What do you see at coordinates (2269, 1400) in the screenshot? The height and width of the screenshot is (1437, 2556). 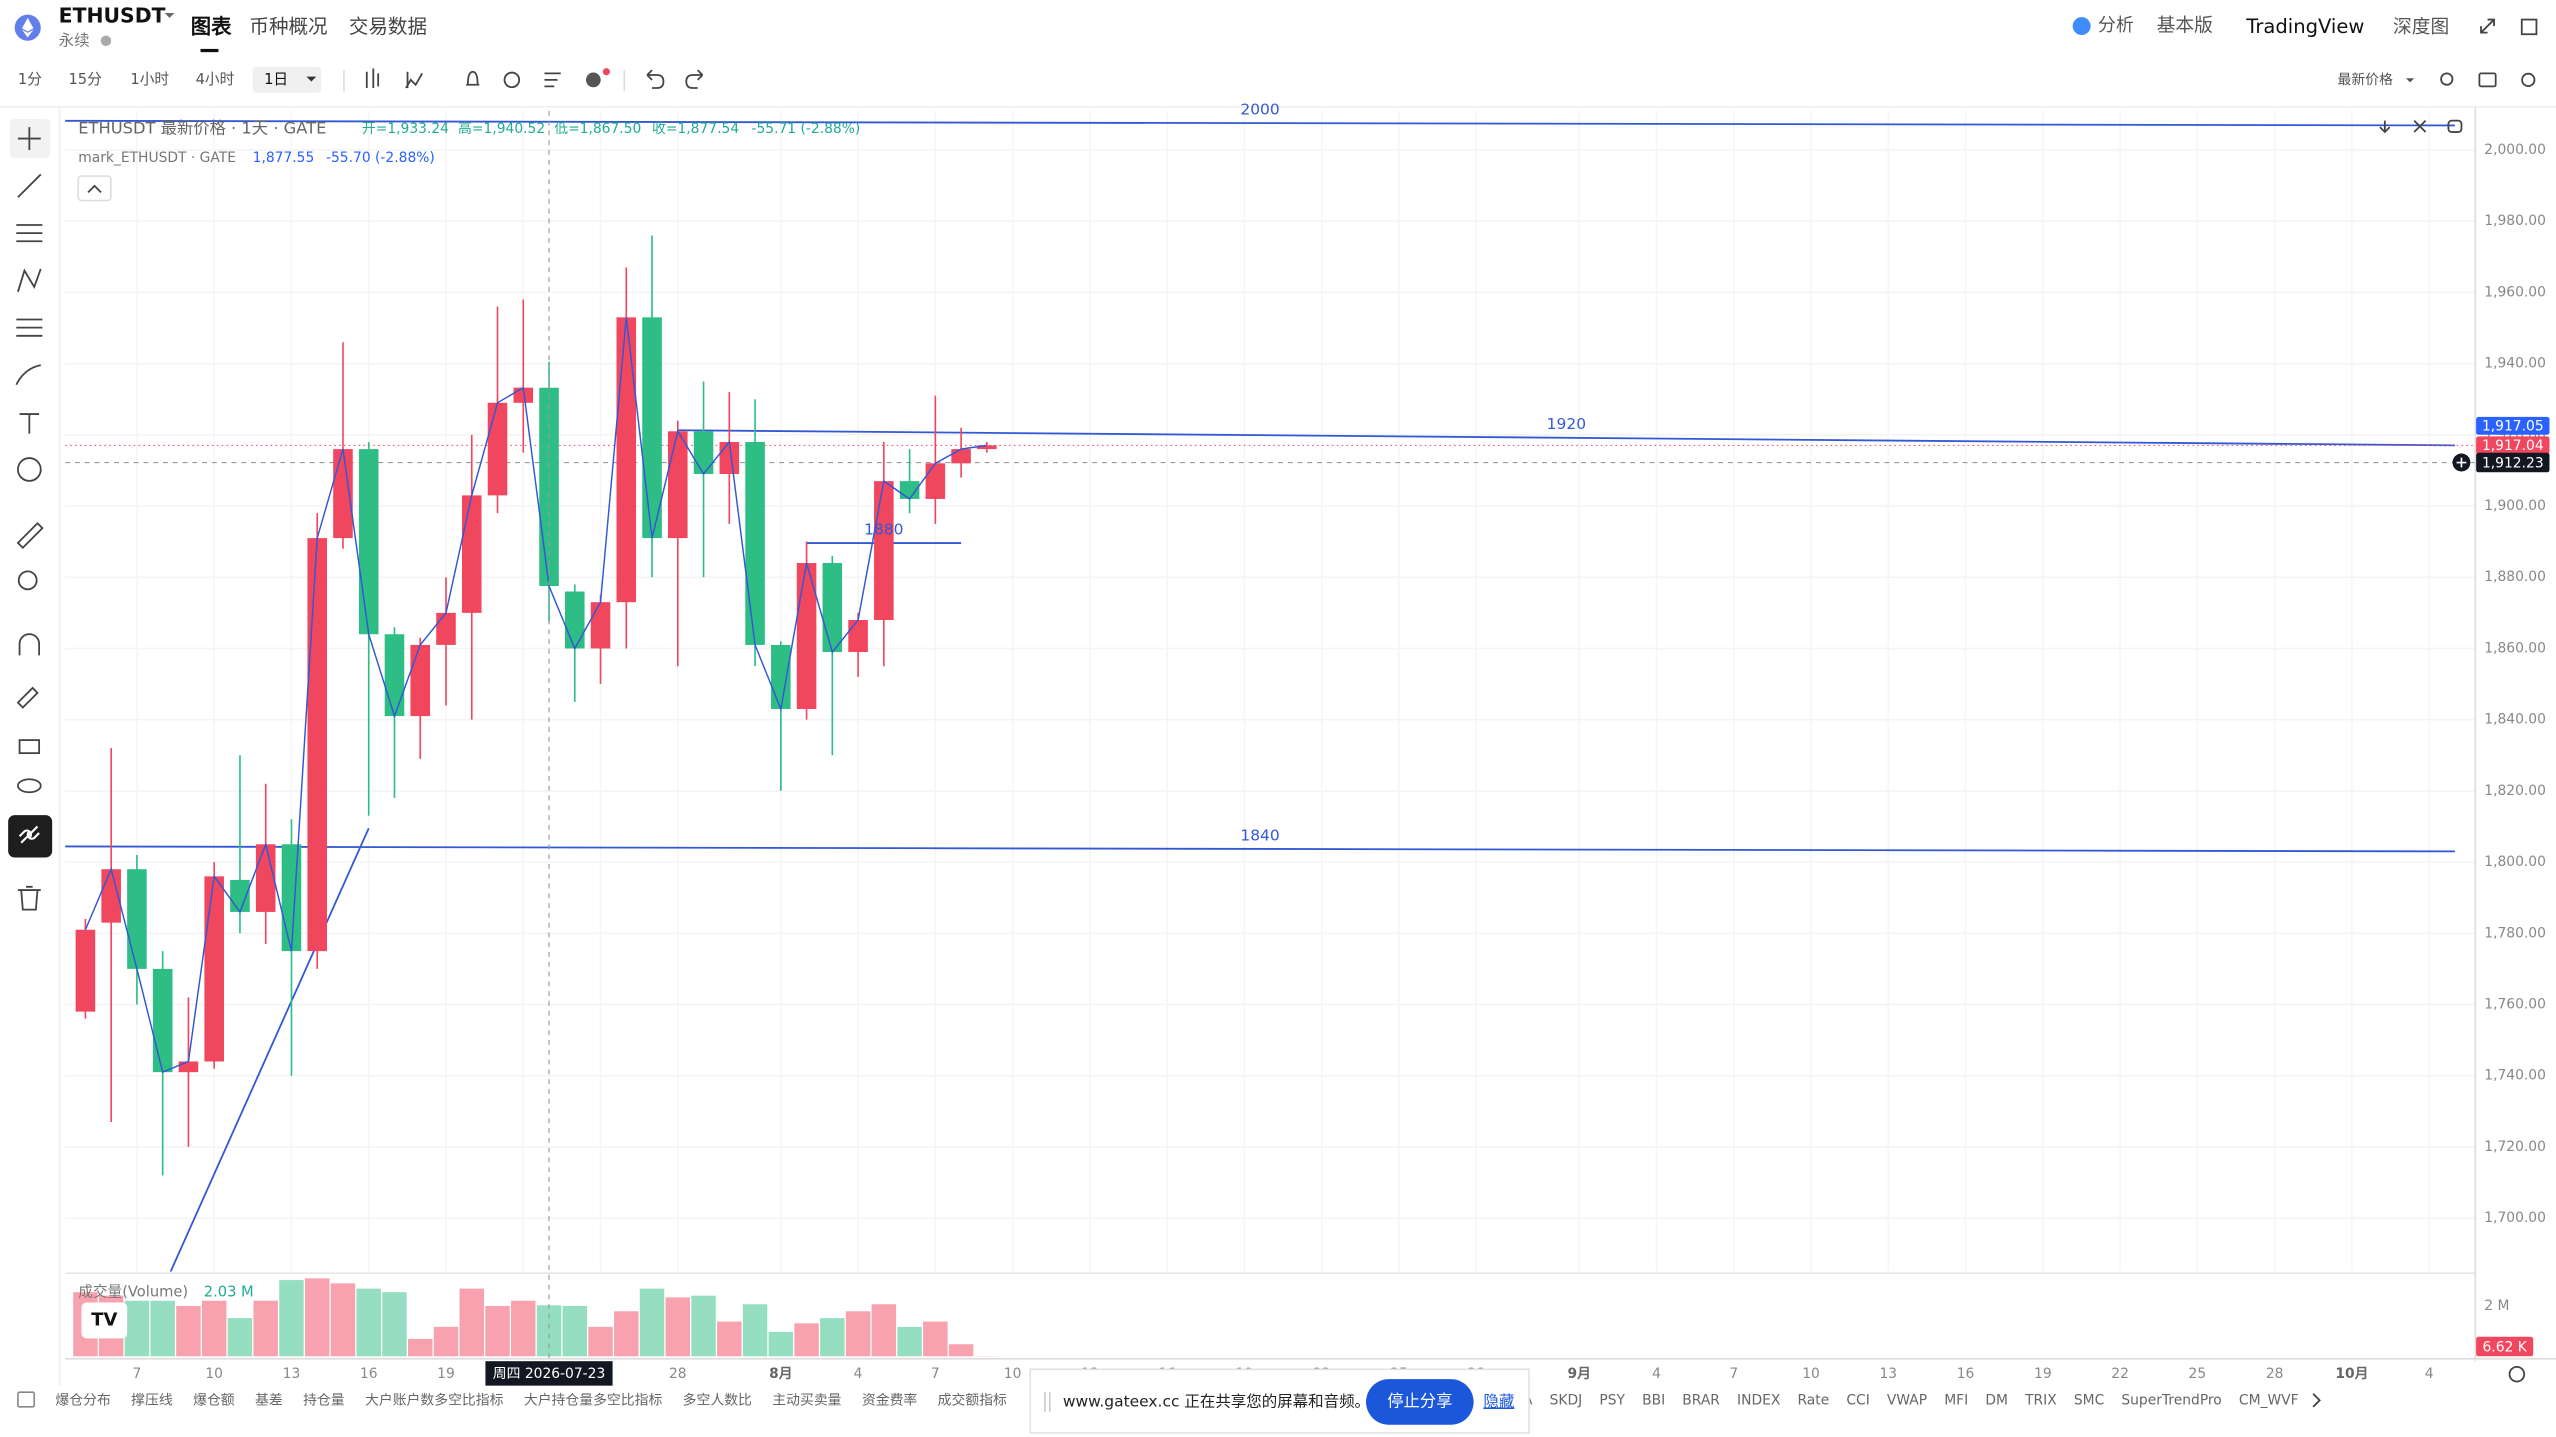 I see `indicator: CM_WVF` at bounding box center [2269, 1400].